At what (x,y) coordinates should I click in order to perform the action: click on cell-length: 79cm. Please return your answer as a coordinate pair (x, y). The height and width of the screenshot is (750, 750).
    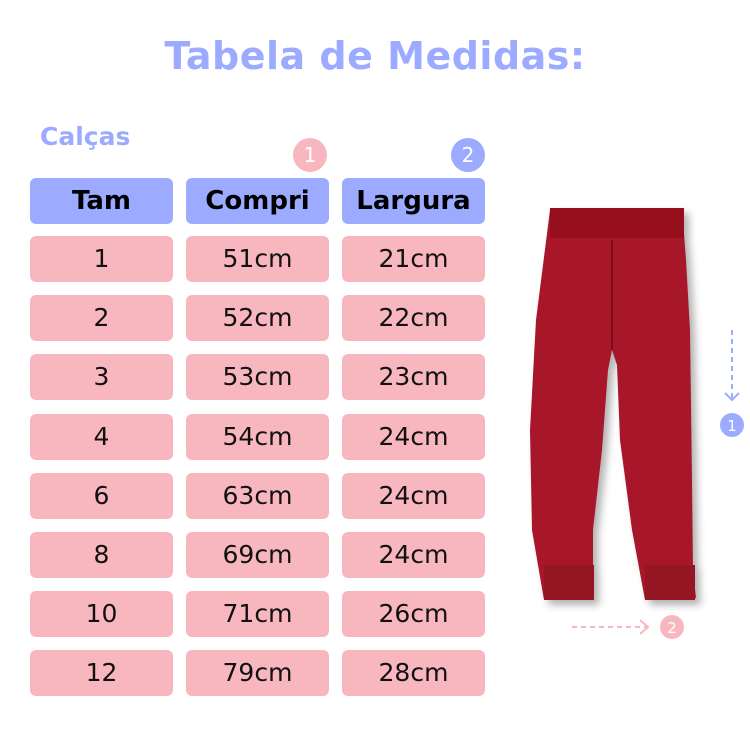
    Looking at the image, I should click on (257, 673).